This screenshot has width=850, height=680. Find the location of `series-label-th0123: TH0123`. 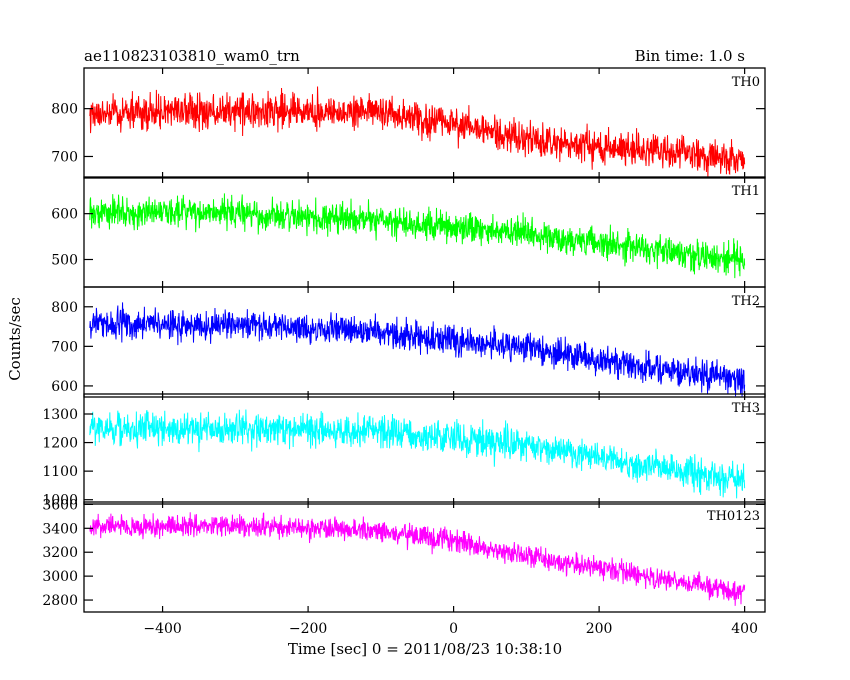

series-label-th0123: TH0123 is located at coordinates (733, 516).